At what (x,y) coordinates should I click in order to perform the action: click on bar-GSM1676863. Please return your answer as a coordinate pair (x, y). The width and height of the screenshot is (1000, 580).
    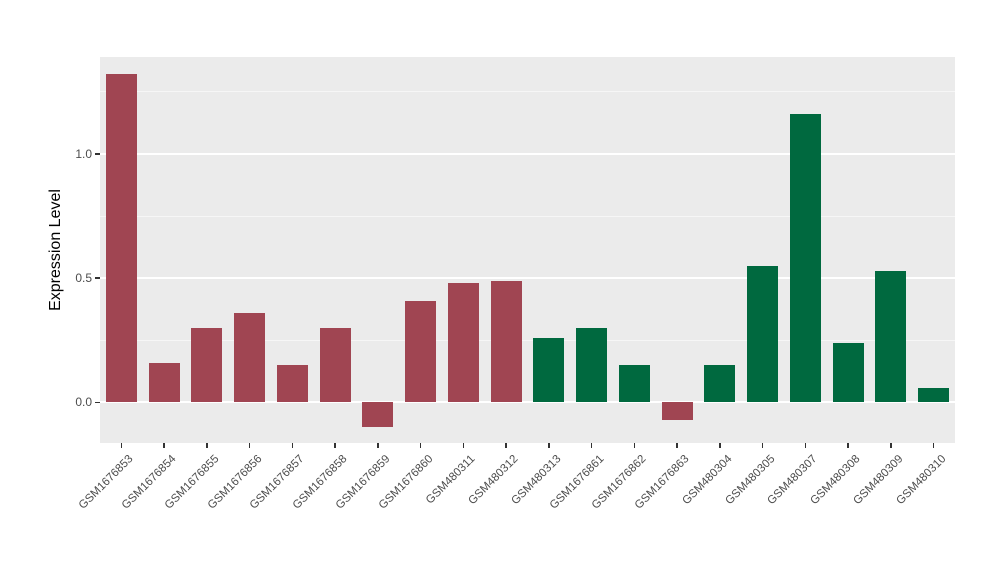
    Looking at the image, I should click on (677, 411).